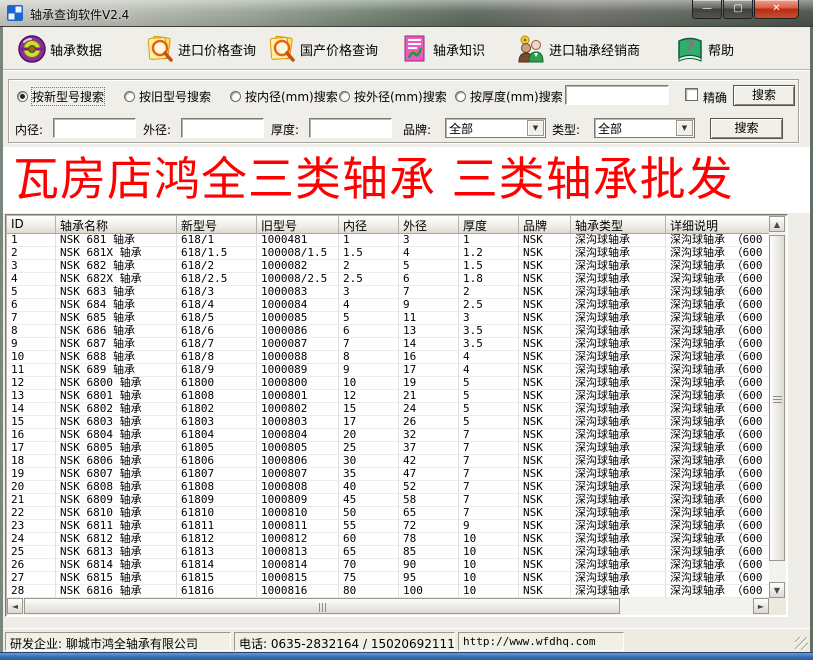  What do you see at coordinates (393, 96) in the screenshot?
I see `radio-search-outer-diameter: 按外径(mm)搜索` at bounding box center [393, 96].